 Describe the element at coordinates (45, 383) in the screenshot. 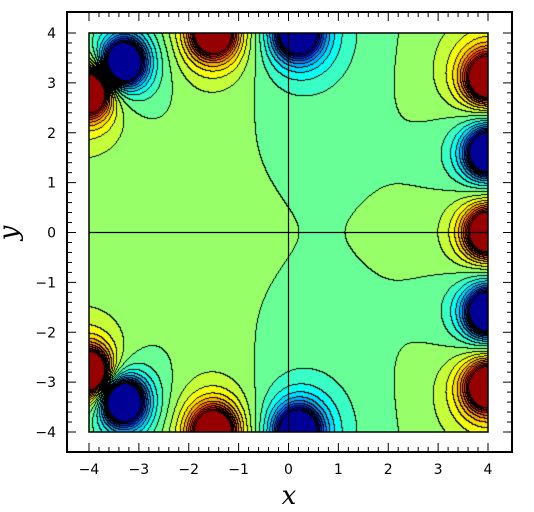

I see `y-tick-label: −3` at that location.